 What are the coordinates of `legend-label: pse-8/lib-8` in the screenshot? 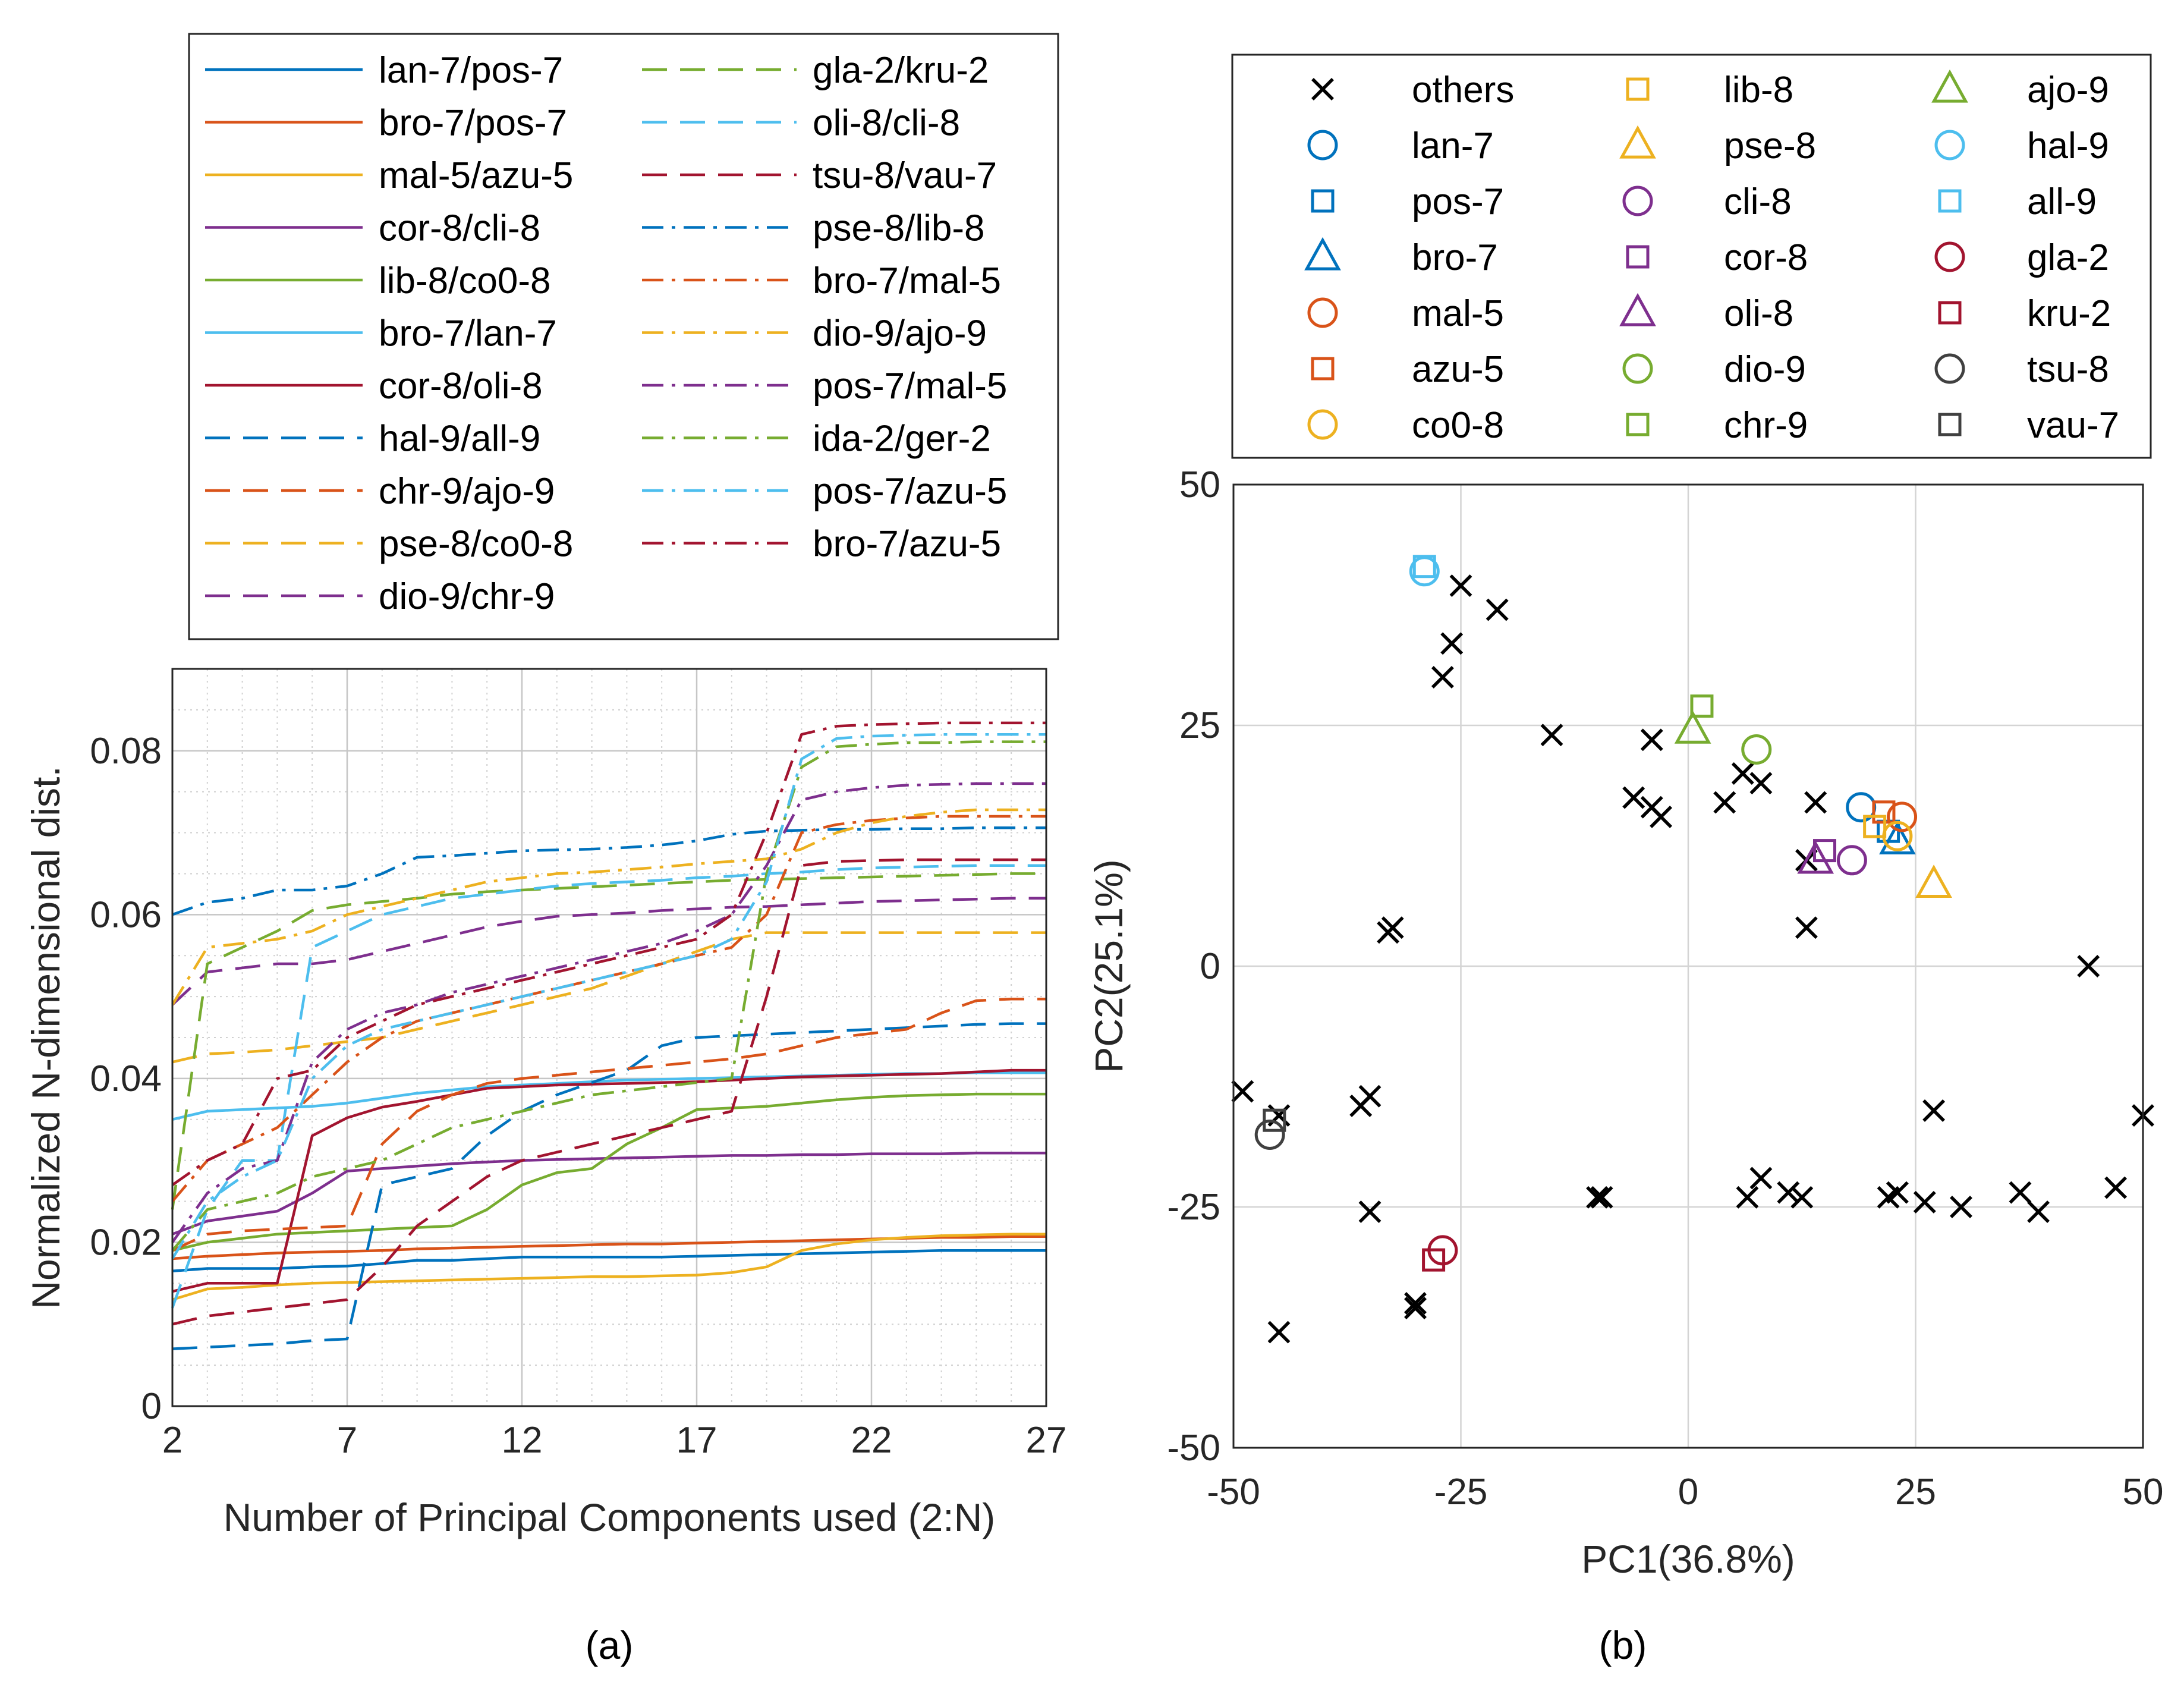 It's located at (898, 228).